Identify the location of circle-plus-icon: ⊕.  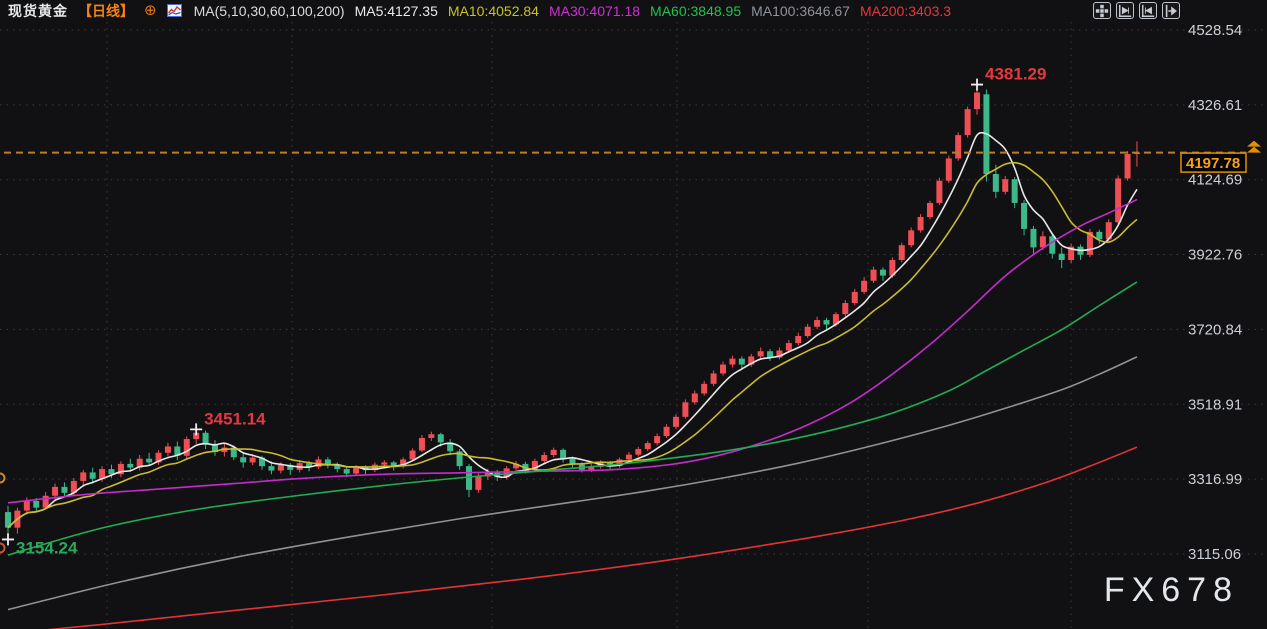
(150, 10).